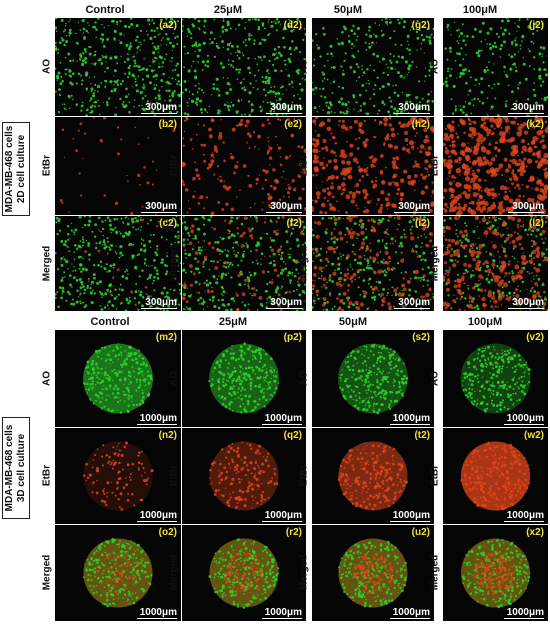 The image size is (550, 631). I want to click on scale-label: 1000μm, so click(411, 418).